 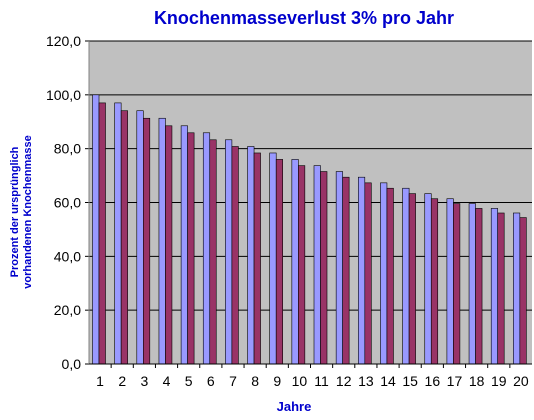 What do you see at coordinates (388, 381) in the screenshot?
I see `x-tick-label: 14` at bounding box center [388, 381].